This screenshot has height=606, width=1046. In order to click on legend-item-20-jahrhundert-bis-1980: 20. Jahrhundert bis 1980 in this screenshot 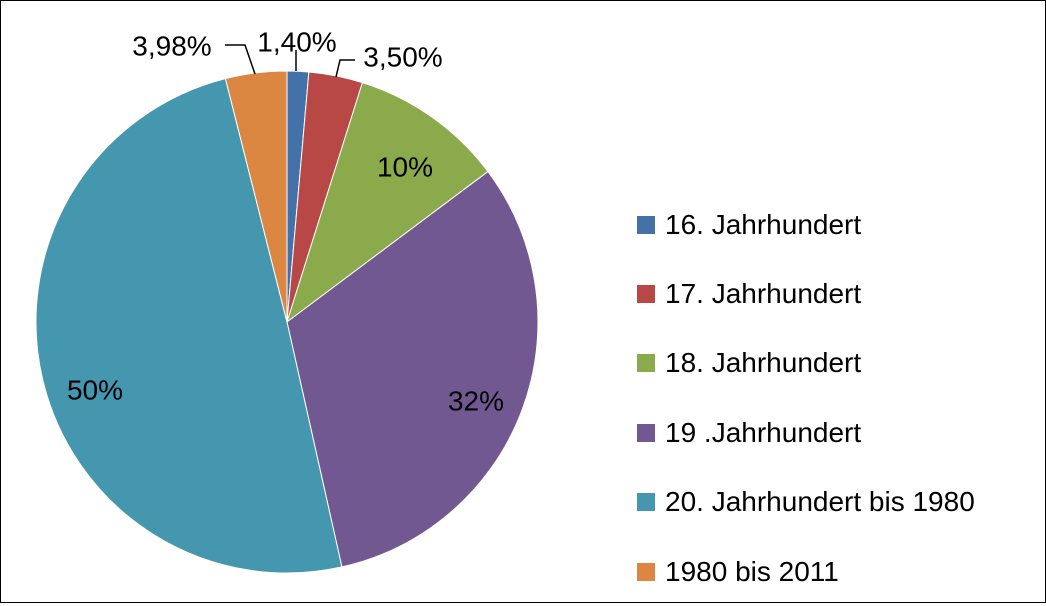, I will do `click(806, 502)`.